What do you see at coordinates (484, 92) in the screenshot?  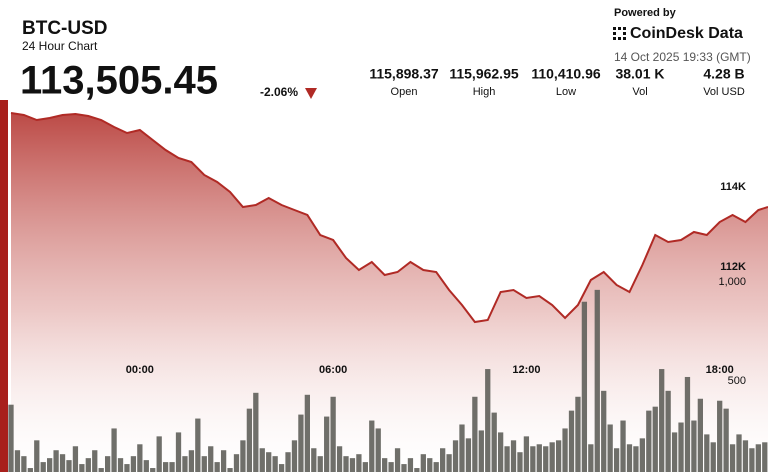 I see `stat-label: High` at bounding box center [484, 92].